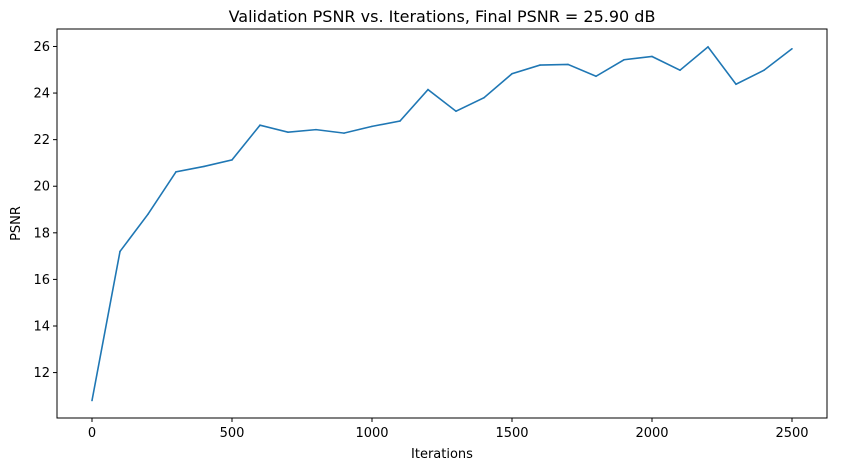 The image size is (842, 470). I want to click on x-tick-label: 2500, so click(791, 433).